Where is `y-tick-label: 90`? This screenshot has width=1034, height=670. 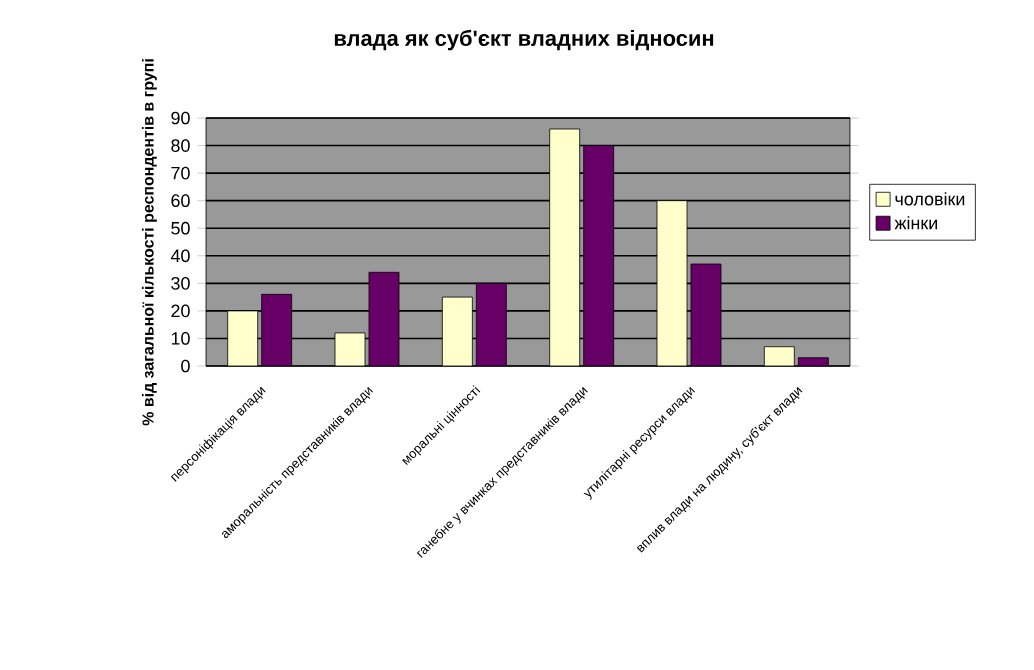
y-tick-label: 90 is located at coordinates (180, 118).